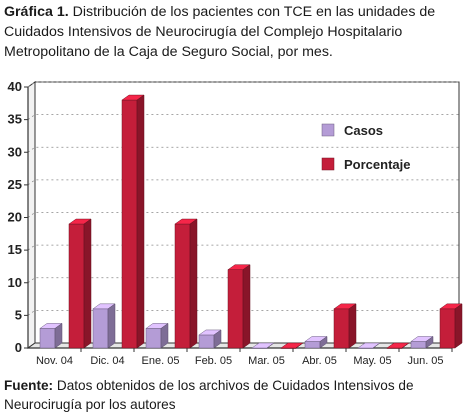  Describe the element at coordinates (15, 217) in the screenshot. I see `y-tick-label: 20` at that location.